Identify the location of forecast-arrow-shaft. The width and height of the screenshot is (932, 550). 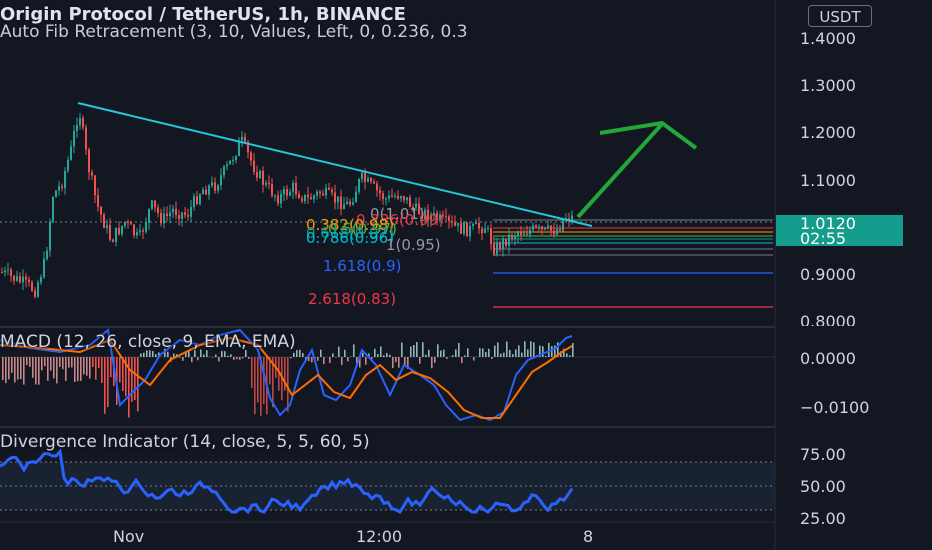
(620, 170).